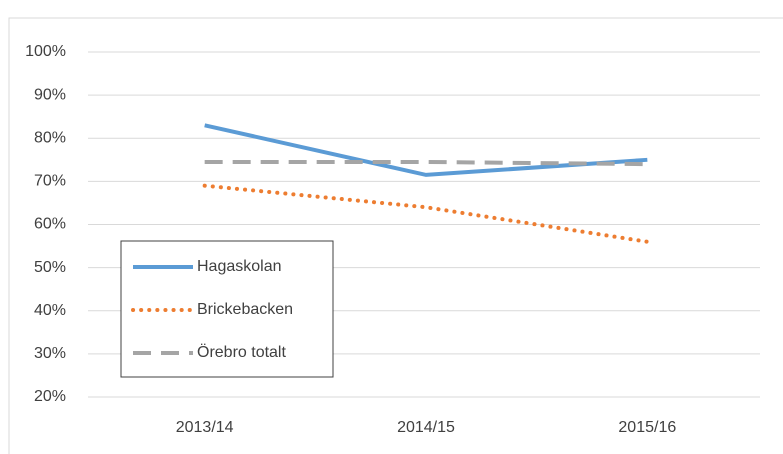 The image size is (783, 454). Describe the element at coordinates (426, 427) in the screenshot. I see `x-tick-label: 2014/15` at that location.